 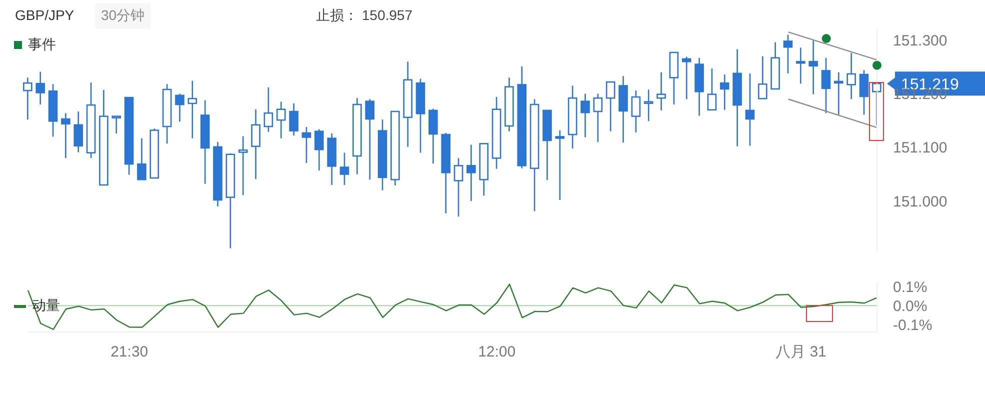 What do you see at coordinates (801, 352) in the screenshot?
I see `x-tick-label: 八月 31` at bounding box center [801, 352].